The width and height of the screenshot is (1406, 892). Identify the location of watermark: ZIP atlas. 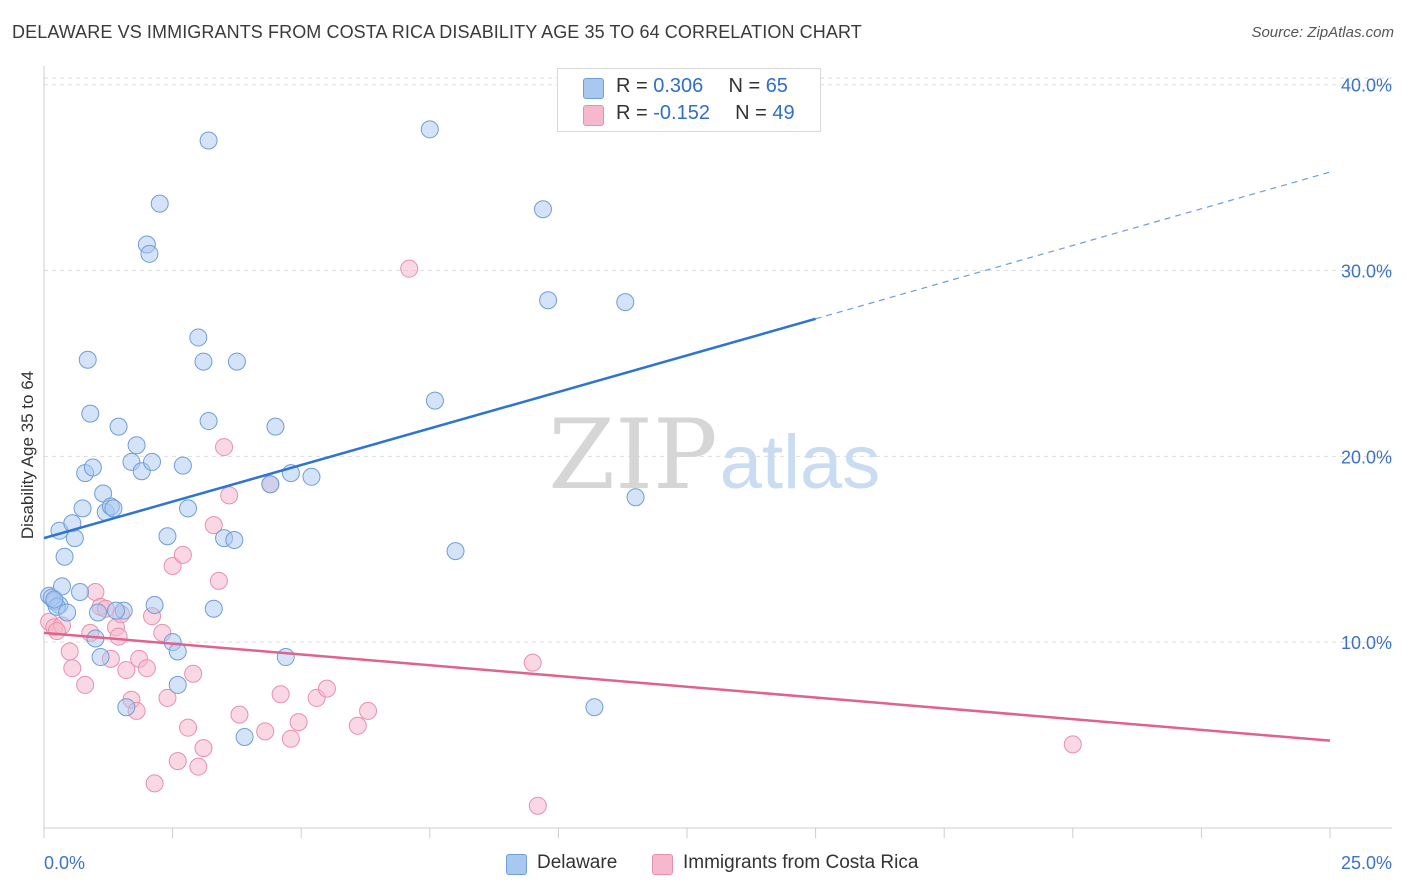
(714, 455).